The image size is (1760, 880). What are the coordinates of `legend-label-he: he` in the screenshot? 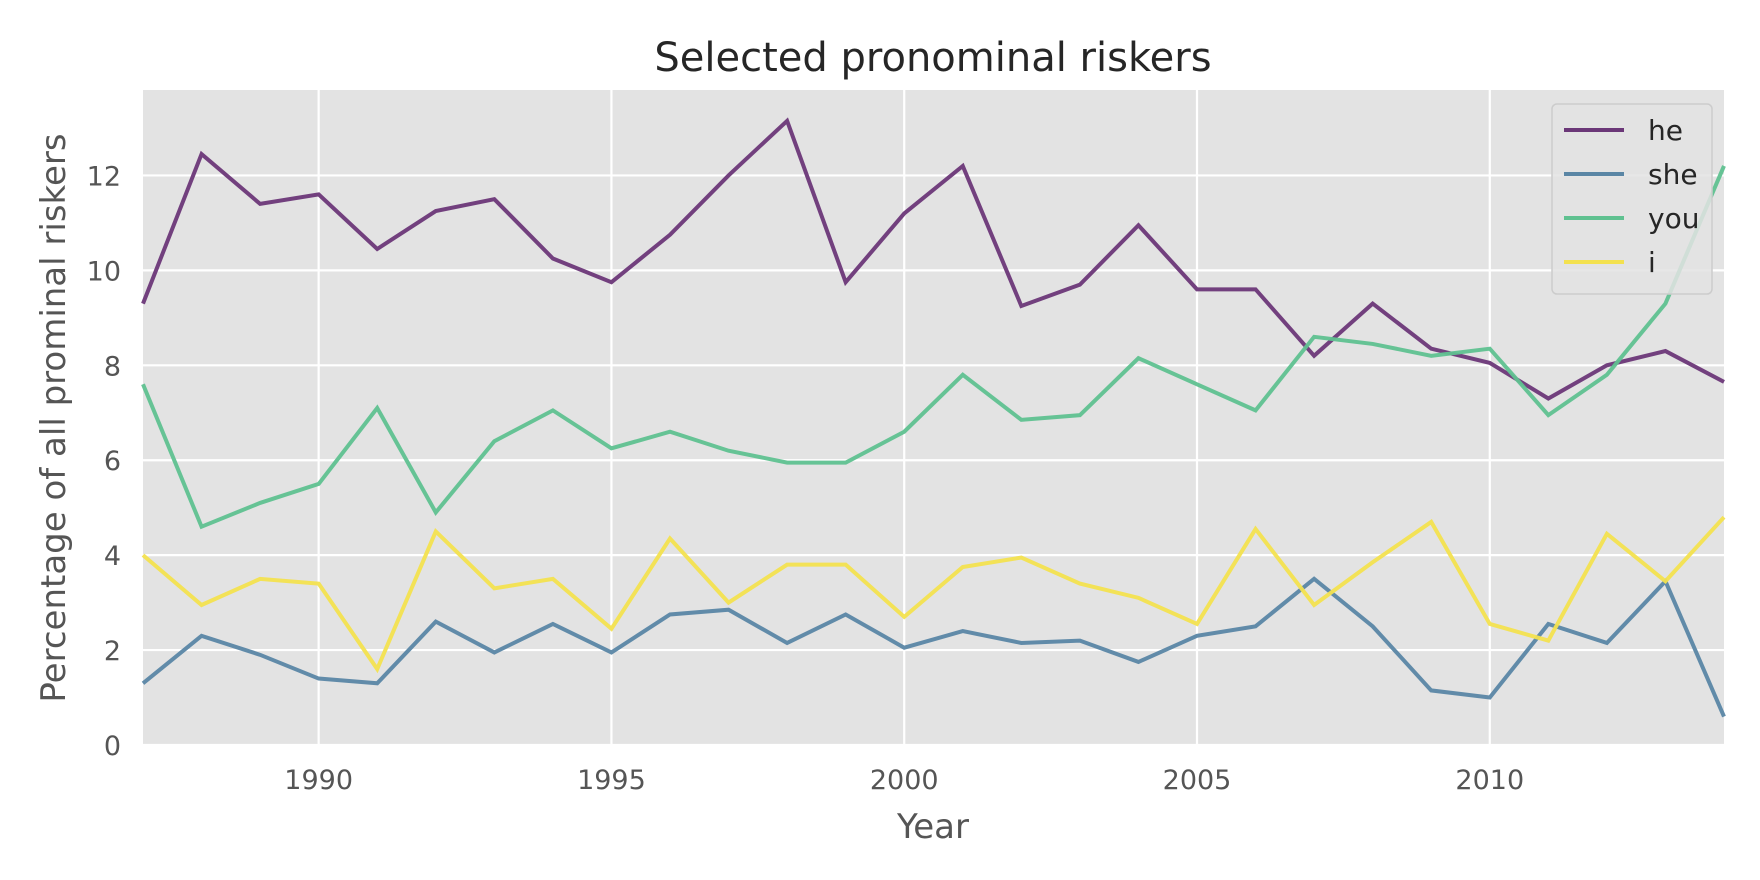 It's located at (1665, 130).